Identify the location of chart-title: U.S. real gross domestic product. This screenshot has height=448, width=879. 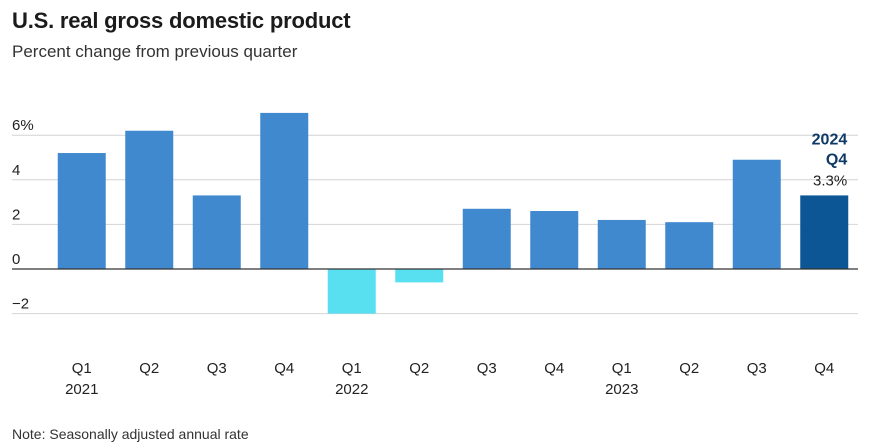
(181, 20).